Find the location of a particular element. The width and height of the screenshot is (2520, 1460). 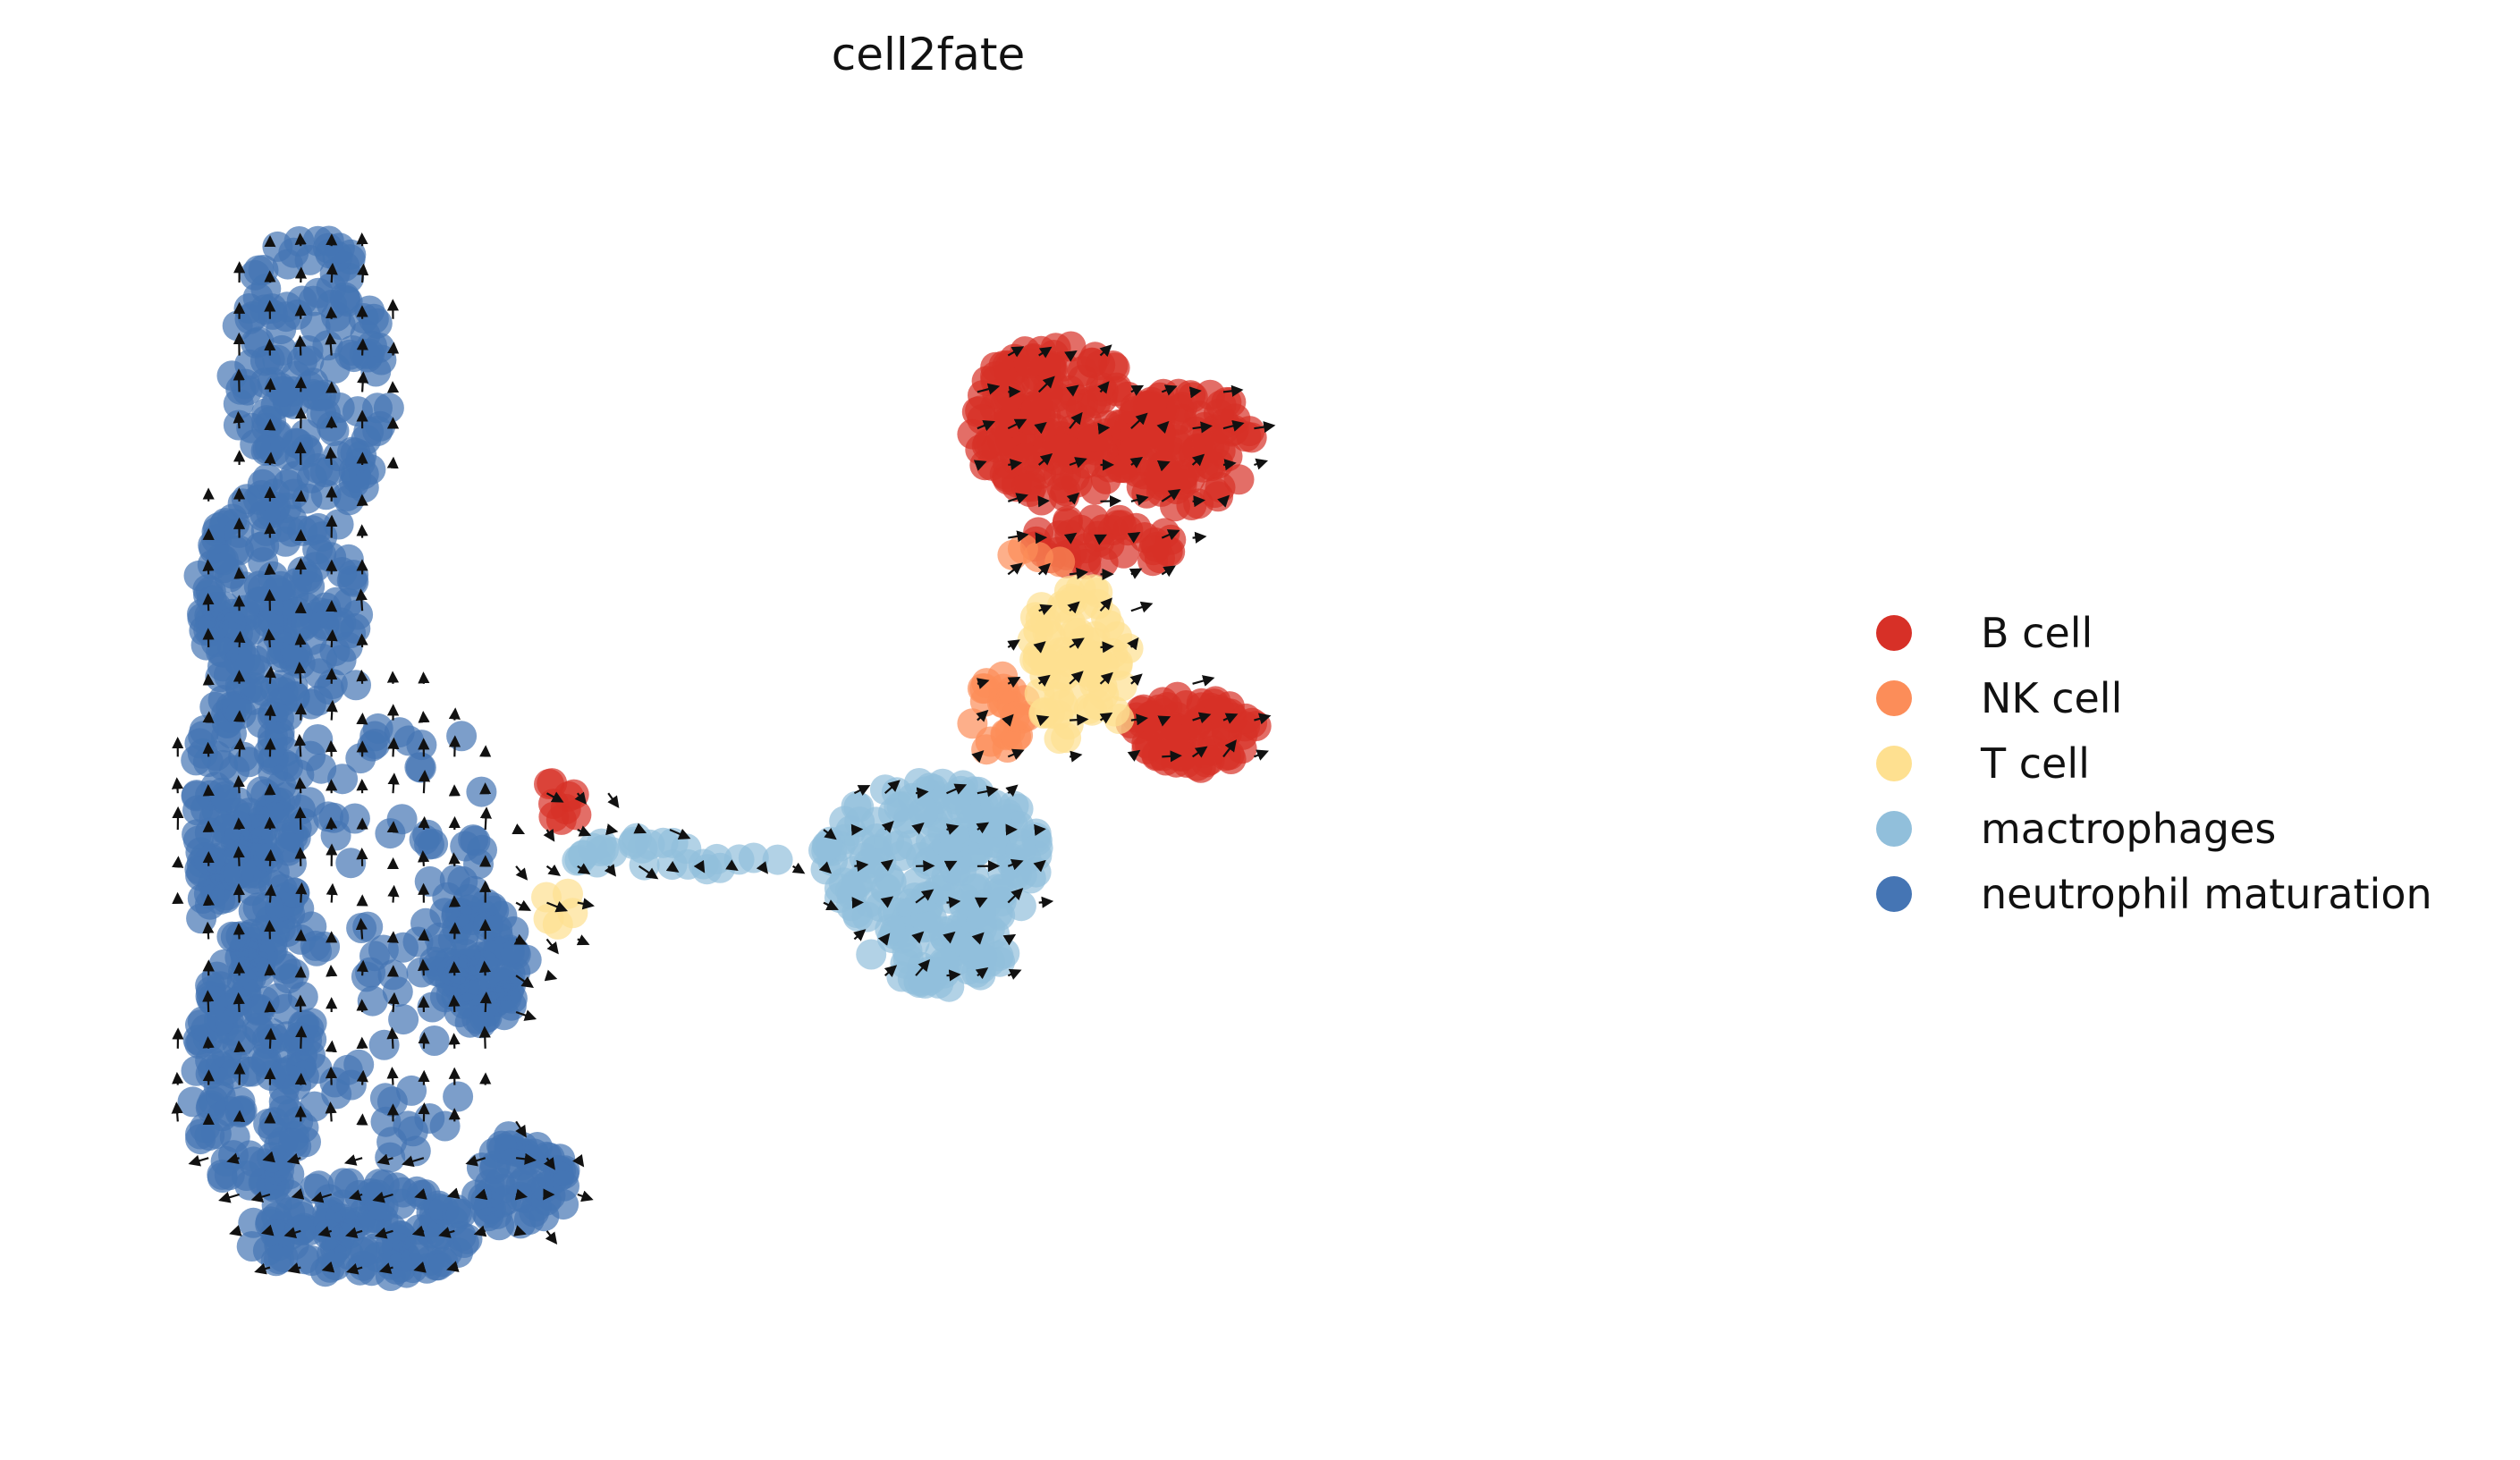

legend-marker-neutrophil-maturation is located at coordinates (1894, 894).